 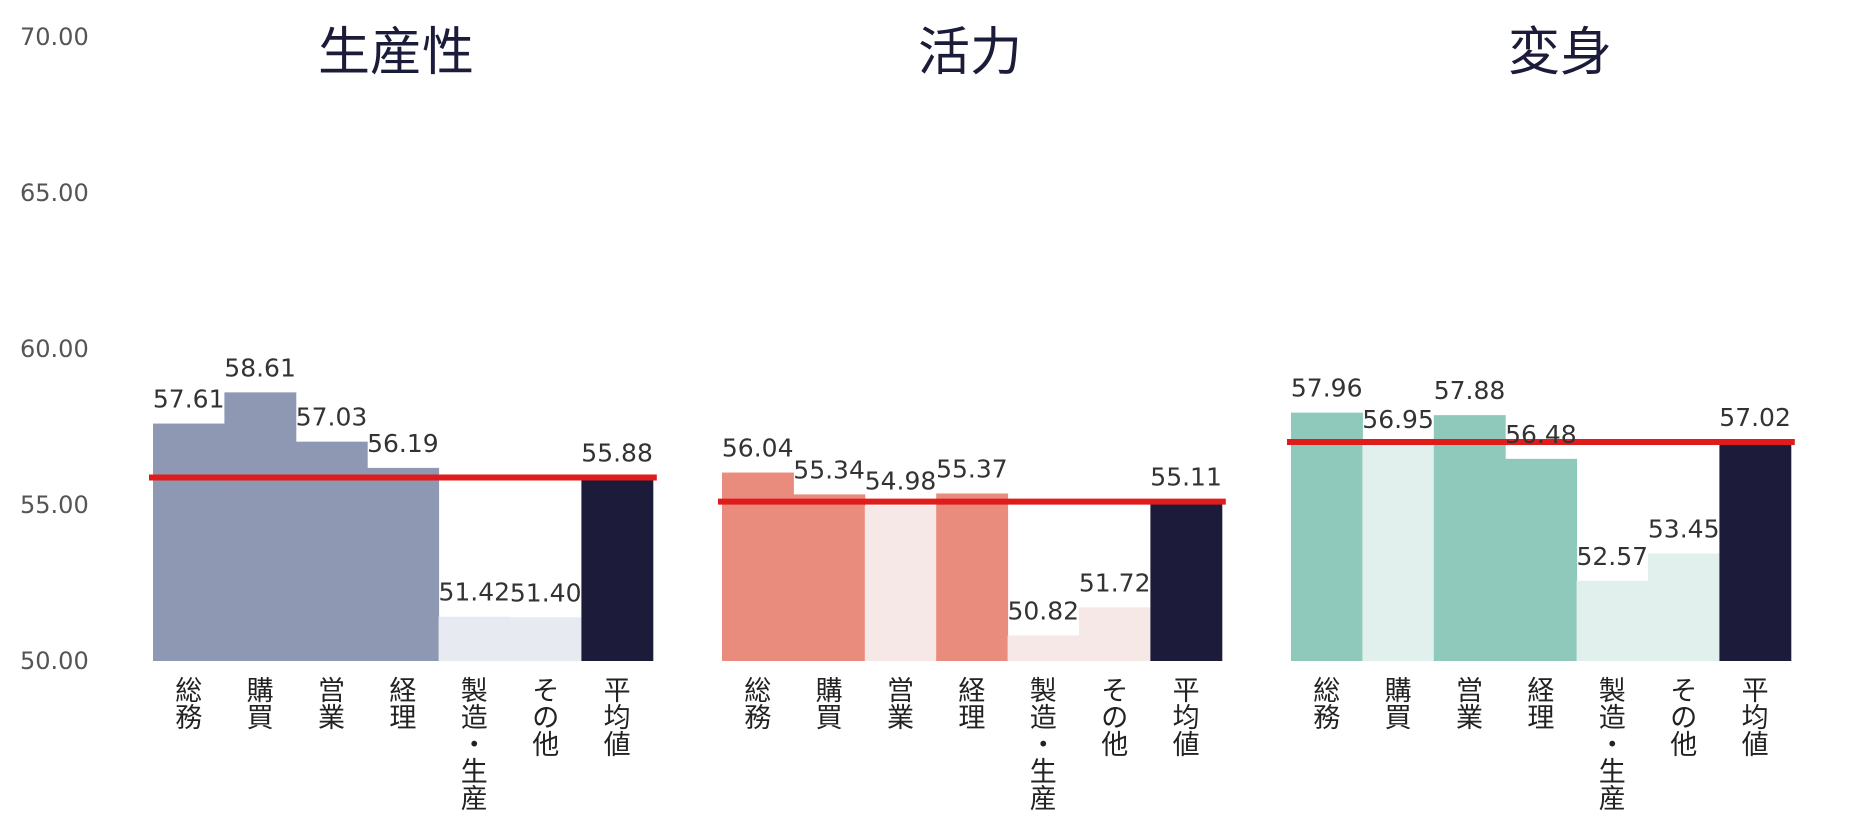 I want to click on y-tick-label: 70.00, so click(x=54, y=37).